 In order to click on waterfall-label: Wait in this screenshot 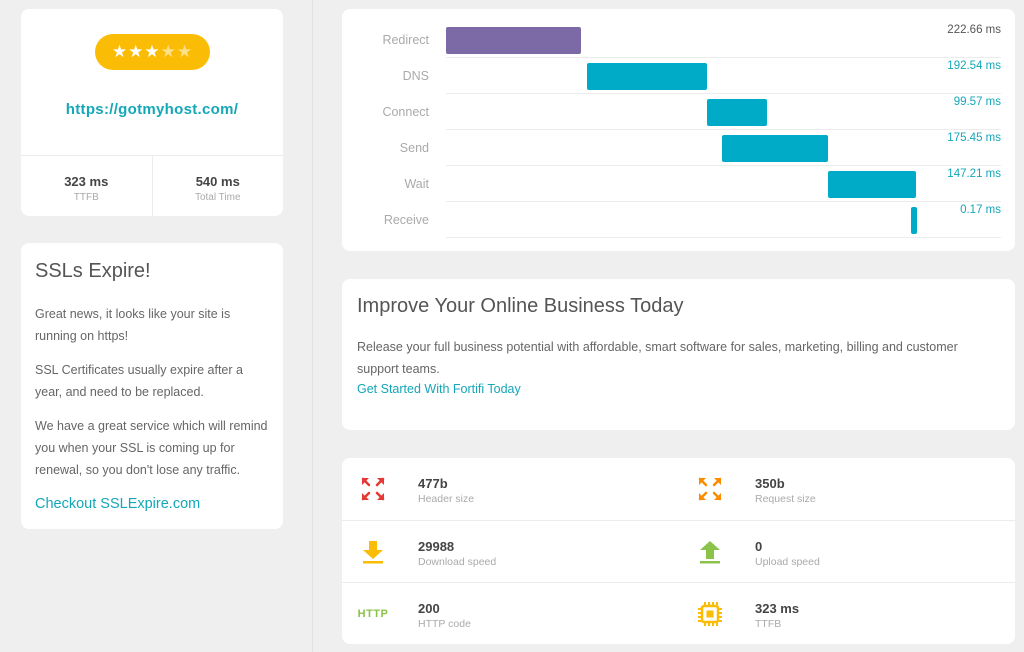, I will do `click(416, 184)`.